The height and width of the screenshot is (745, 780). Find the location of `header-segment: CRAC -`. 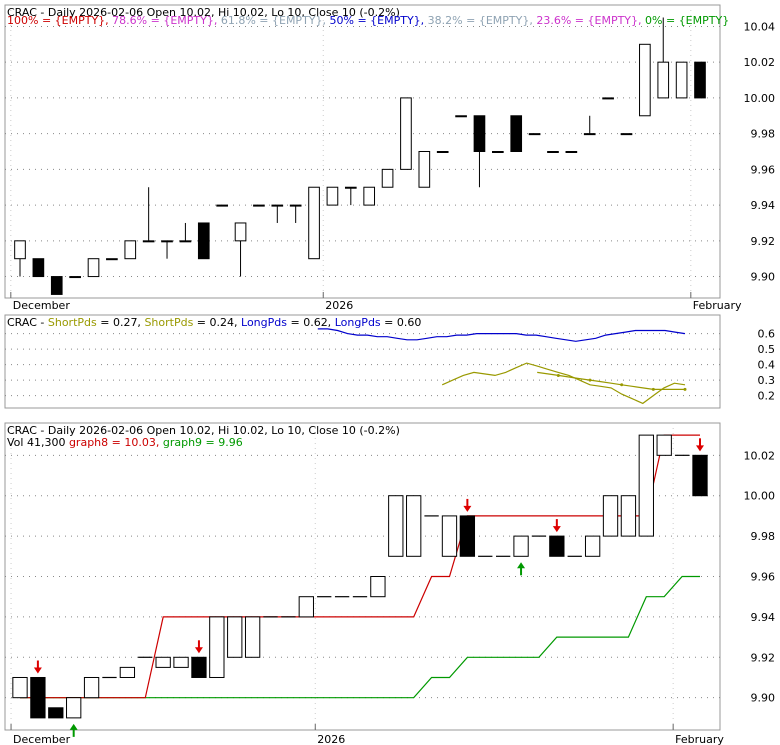

header-segment: CRAC - is located at coordinates (27, 322).